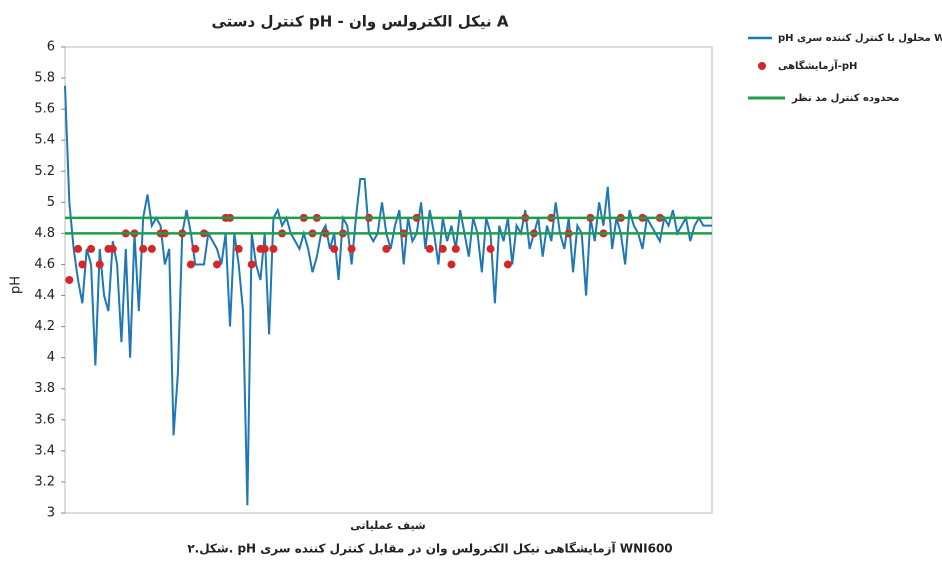 This screenshot has height=562, width=942. Describe the element at coordinates (44, 140) in the screenshot. I see `y-tick-label: 5.4` at that location.